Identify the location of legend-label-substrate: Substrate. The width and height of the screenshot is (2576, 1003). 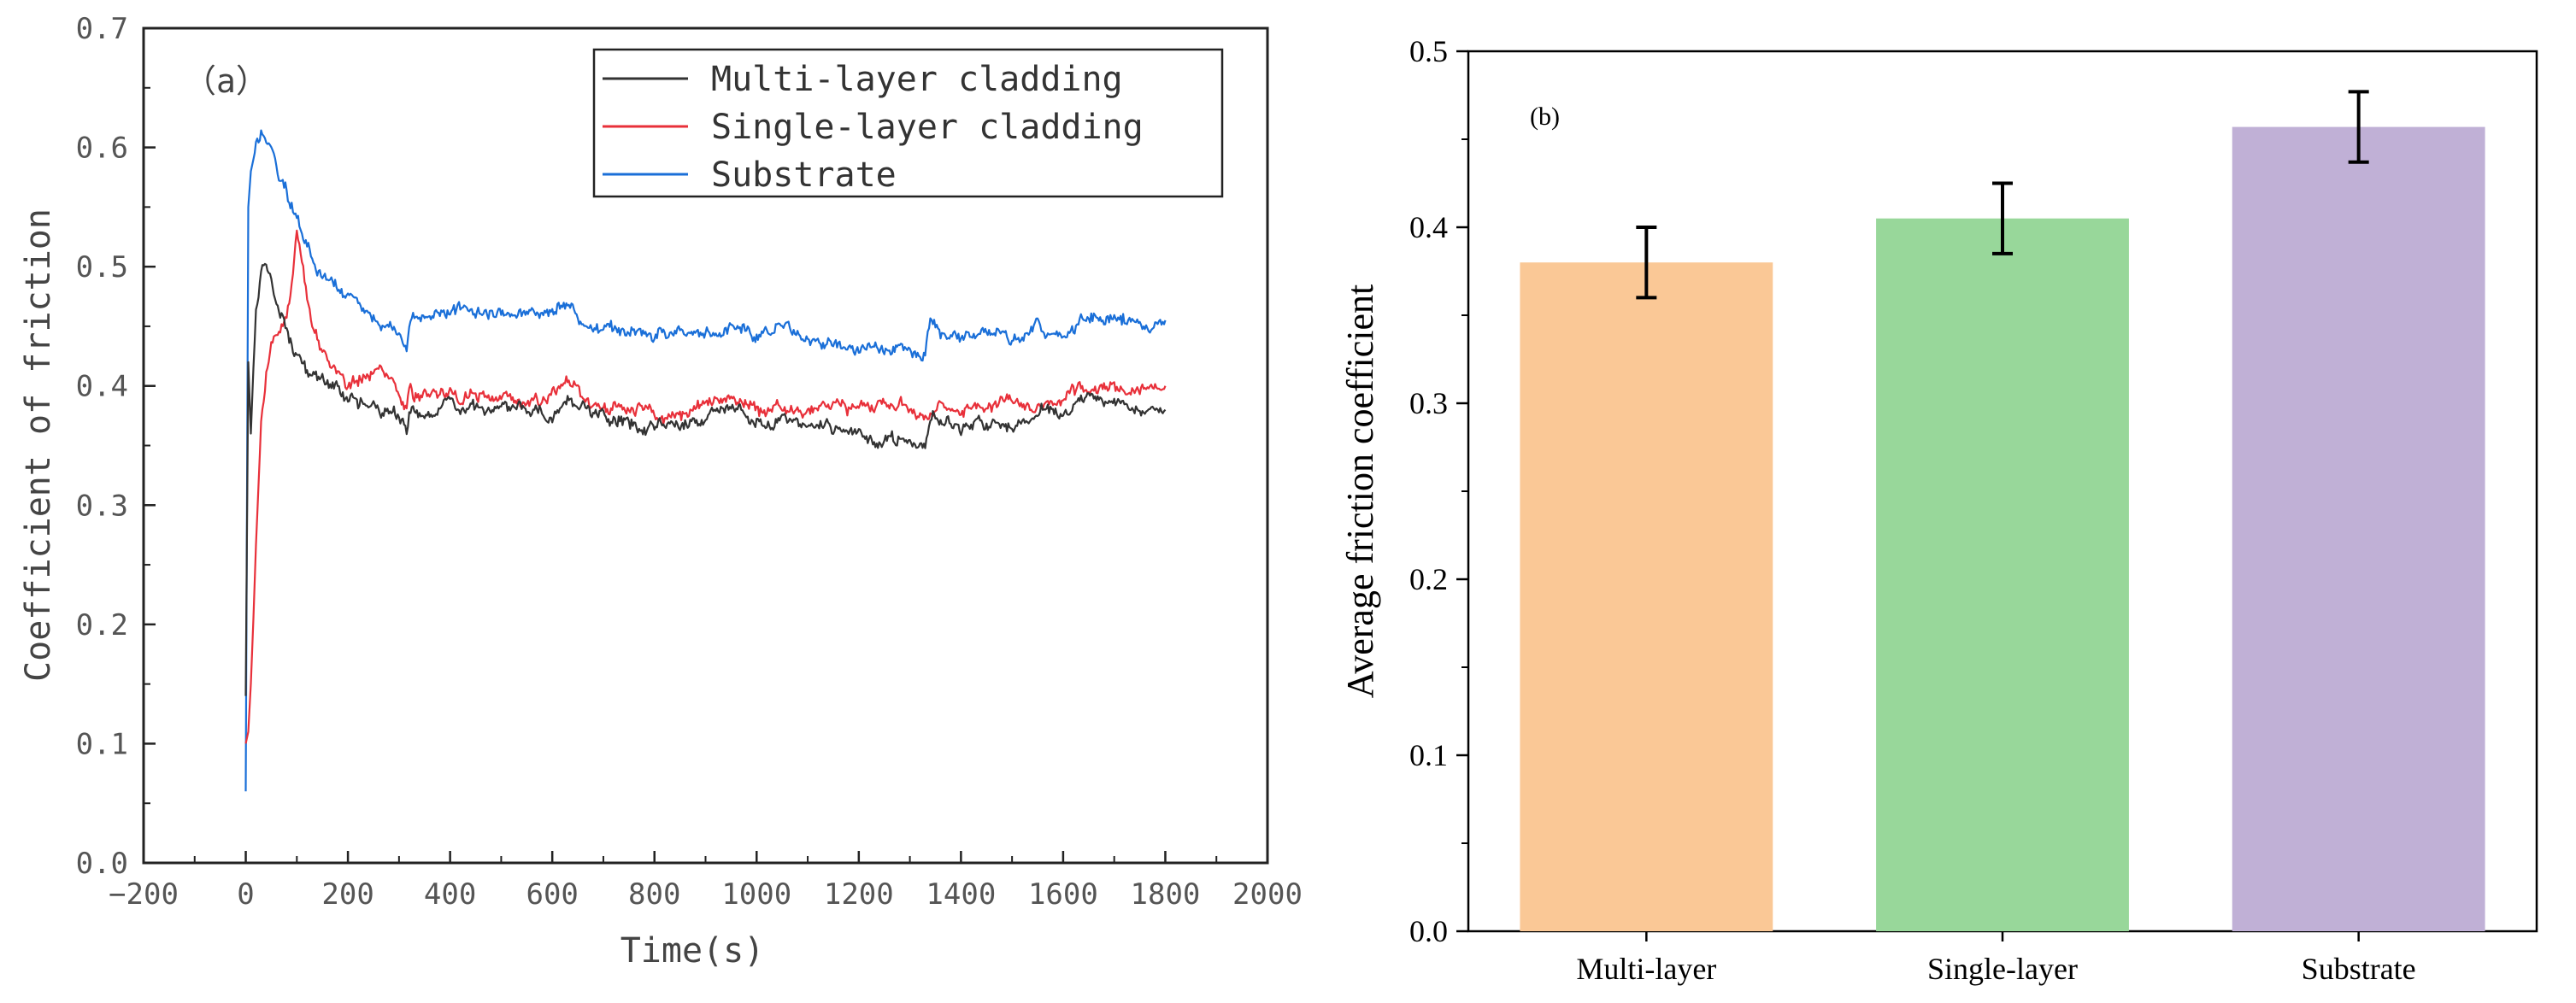
(804, 175).